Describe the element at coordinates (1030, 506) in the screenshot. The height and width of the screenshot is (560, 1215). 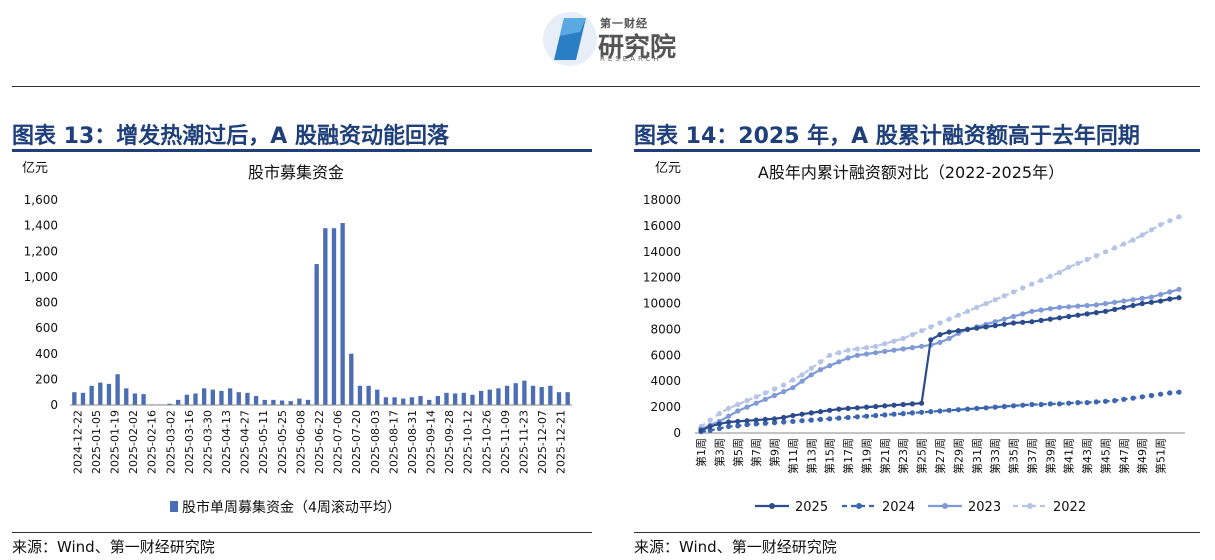
I see `legend-marker-2022` at that location.